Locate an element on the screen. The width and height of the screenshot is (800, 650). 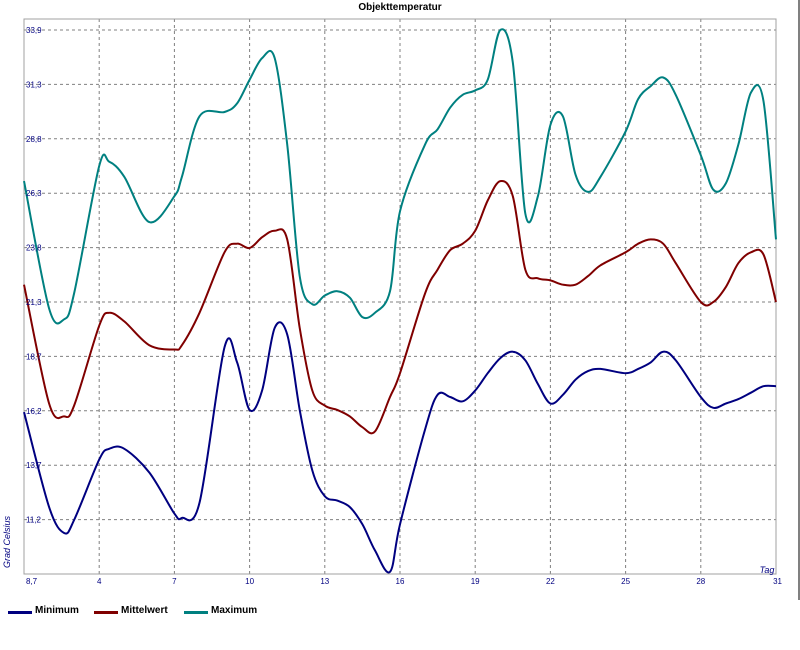
x-tick-label: 31 is located at coordinates (777, 581).